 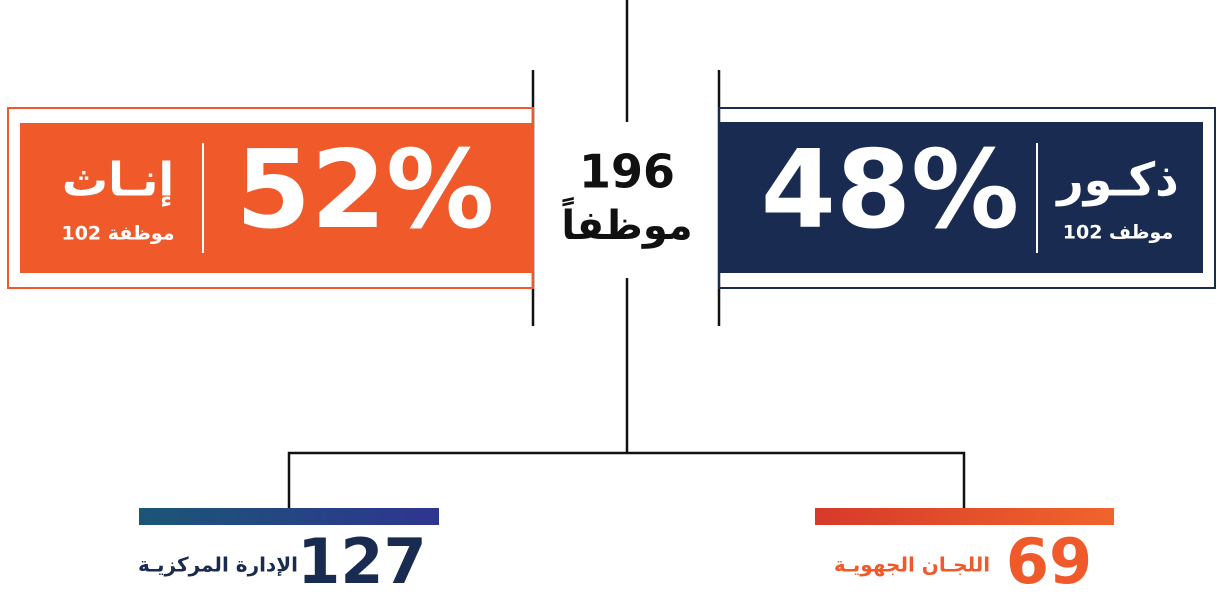 What do you see at coordinates (1049, 560) in the screenshot?
I see `branch-value: 69` at bounding box center [1049, 560].